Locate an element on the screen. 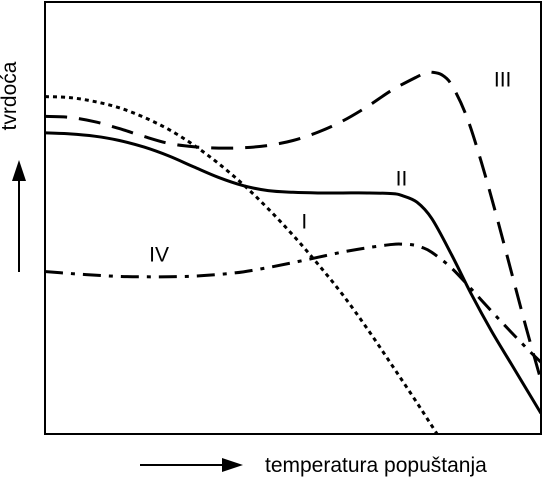 The width and height of the screenshot is (545, 482). curve-label-iv: IV is located at coordinates (159, 255).